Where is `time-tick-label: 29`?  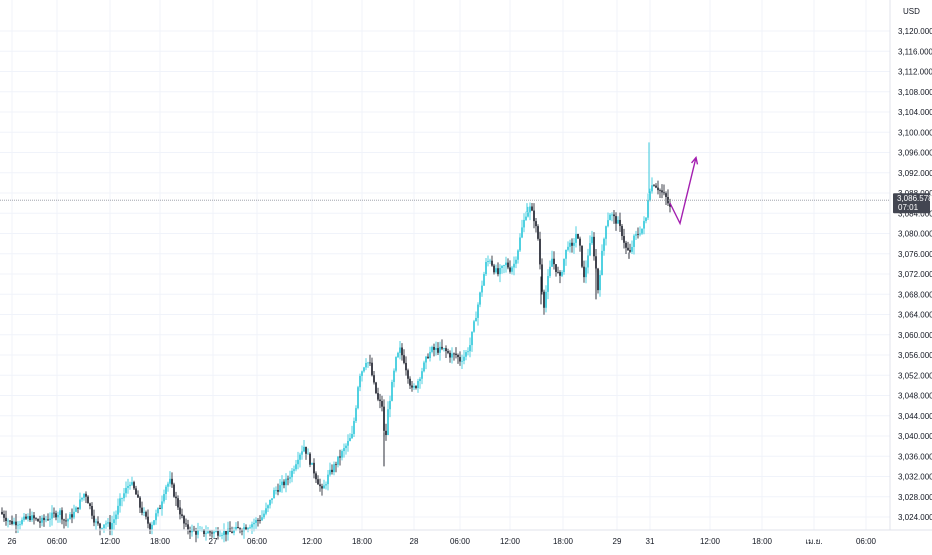 time-tick-label: 29 is located at coordinates (617, 541).